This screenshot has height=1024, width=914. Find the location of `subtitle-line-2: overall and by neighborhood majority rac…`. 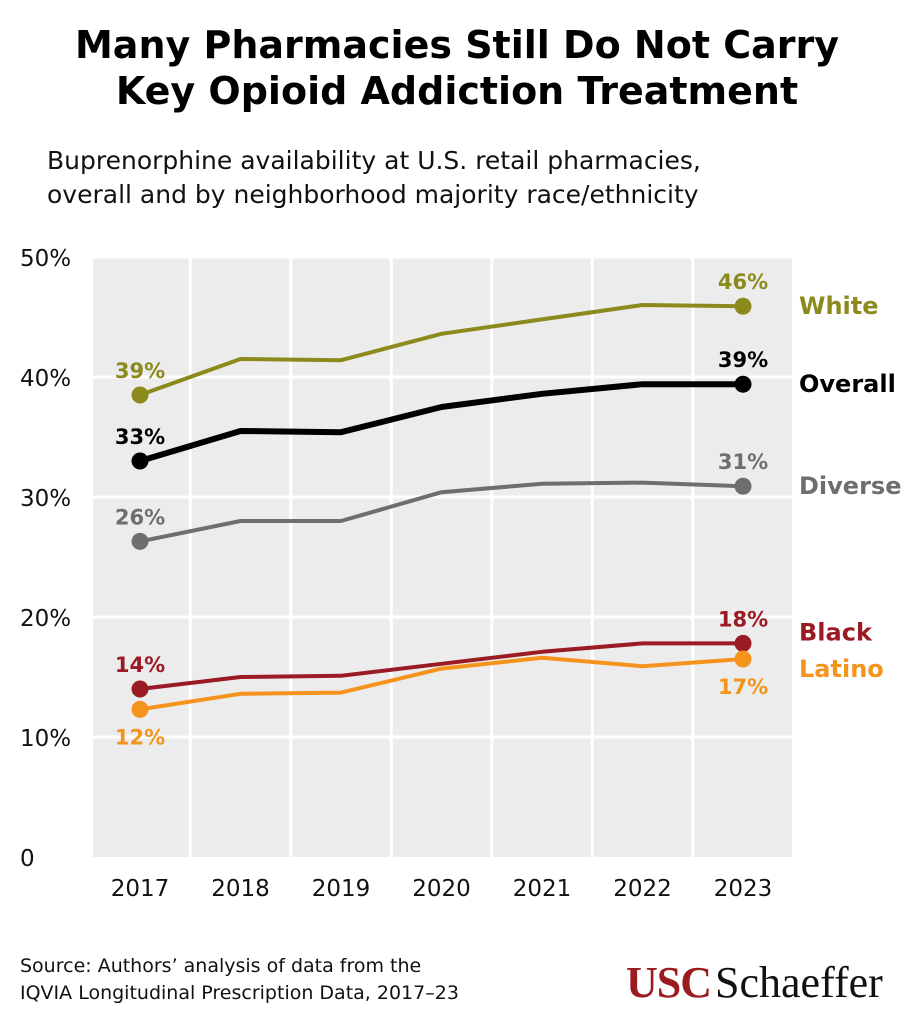

subtitle-line-2: overall and by neighborhood majority rac… is located at coordinates (373, 194).